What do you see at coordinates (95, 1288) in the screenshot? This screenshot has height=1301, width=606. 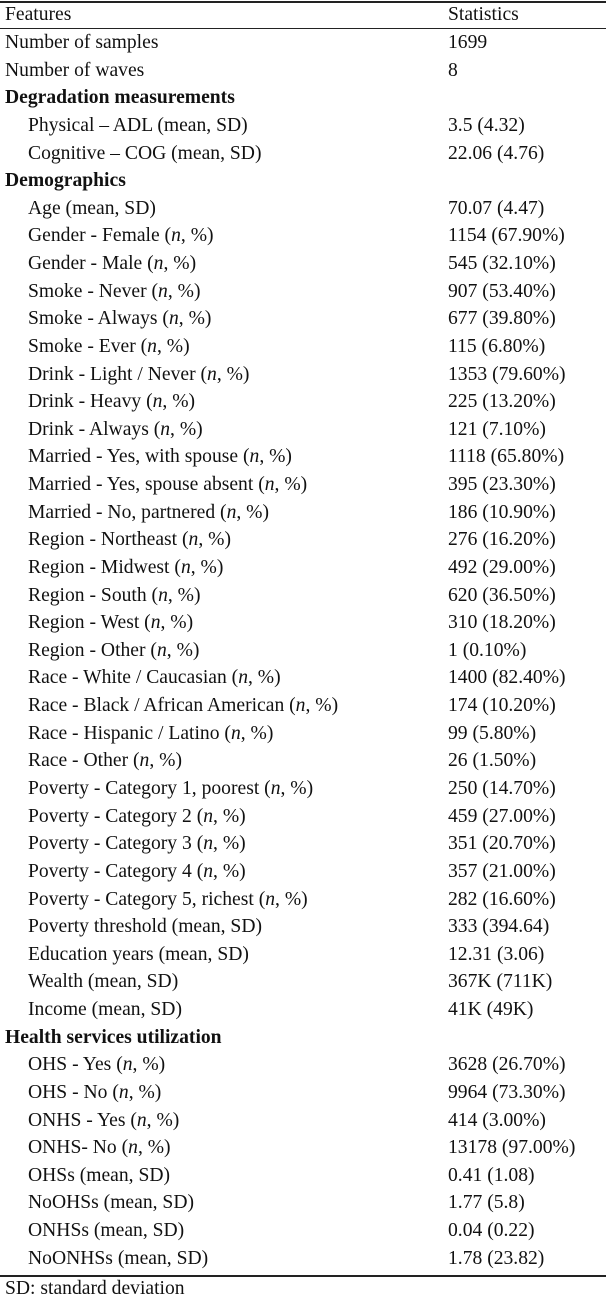 I see `footnote: SD: standard deviation` at bounding box center [95, 1288].